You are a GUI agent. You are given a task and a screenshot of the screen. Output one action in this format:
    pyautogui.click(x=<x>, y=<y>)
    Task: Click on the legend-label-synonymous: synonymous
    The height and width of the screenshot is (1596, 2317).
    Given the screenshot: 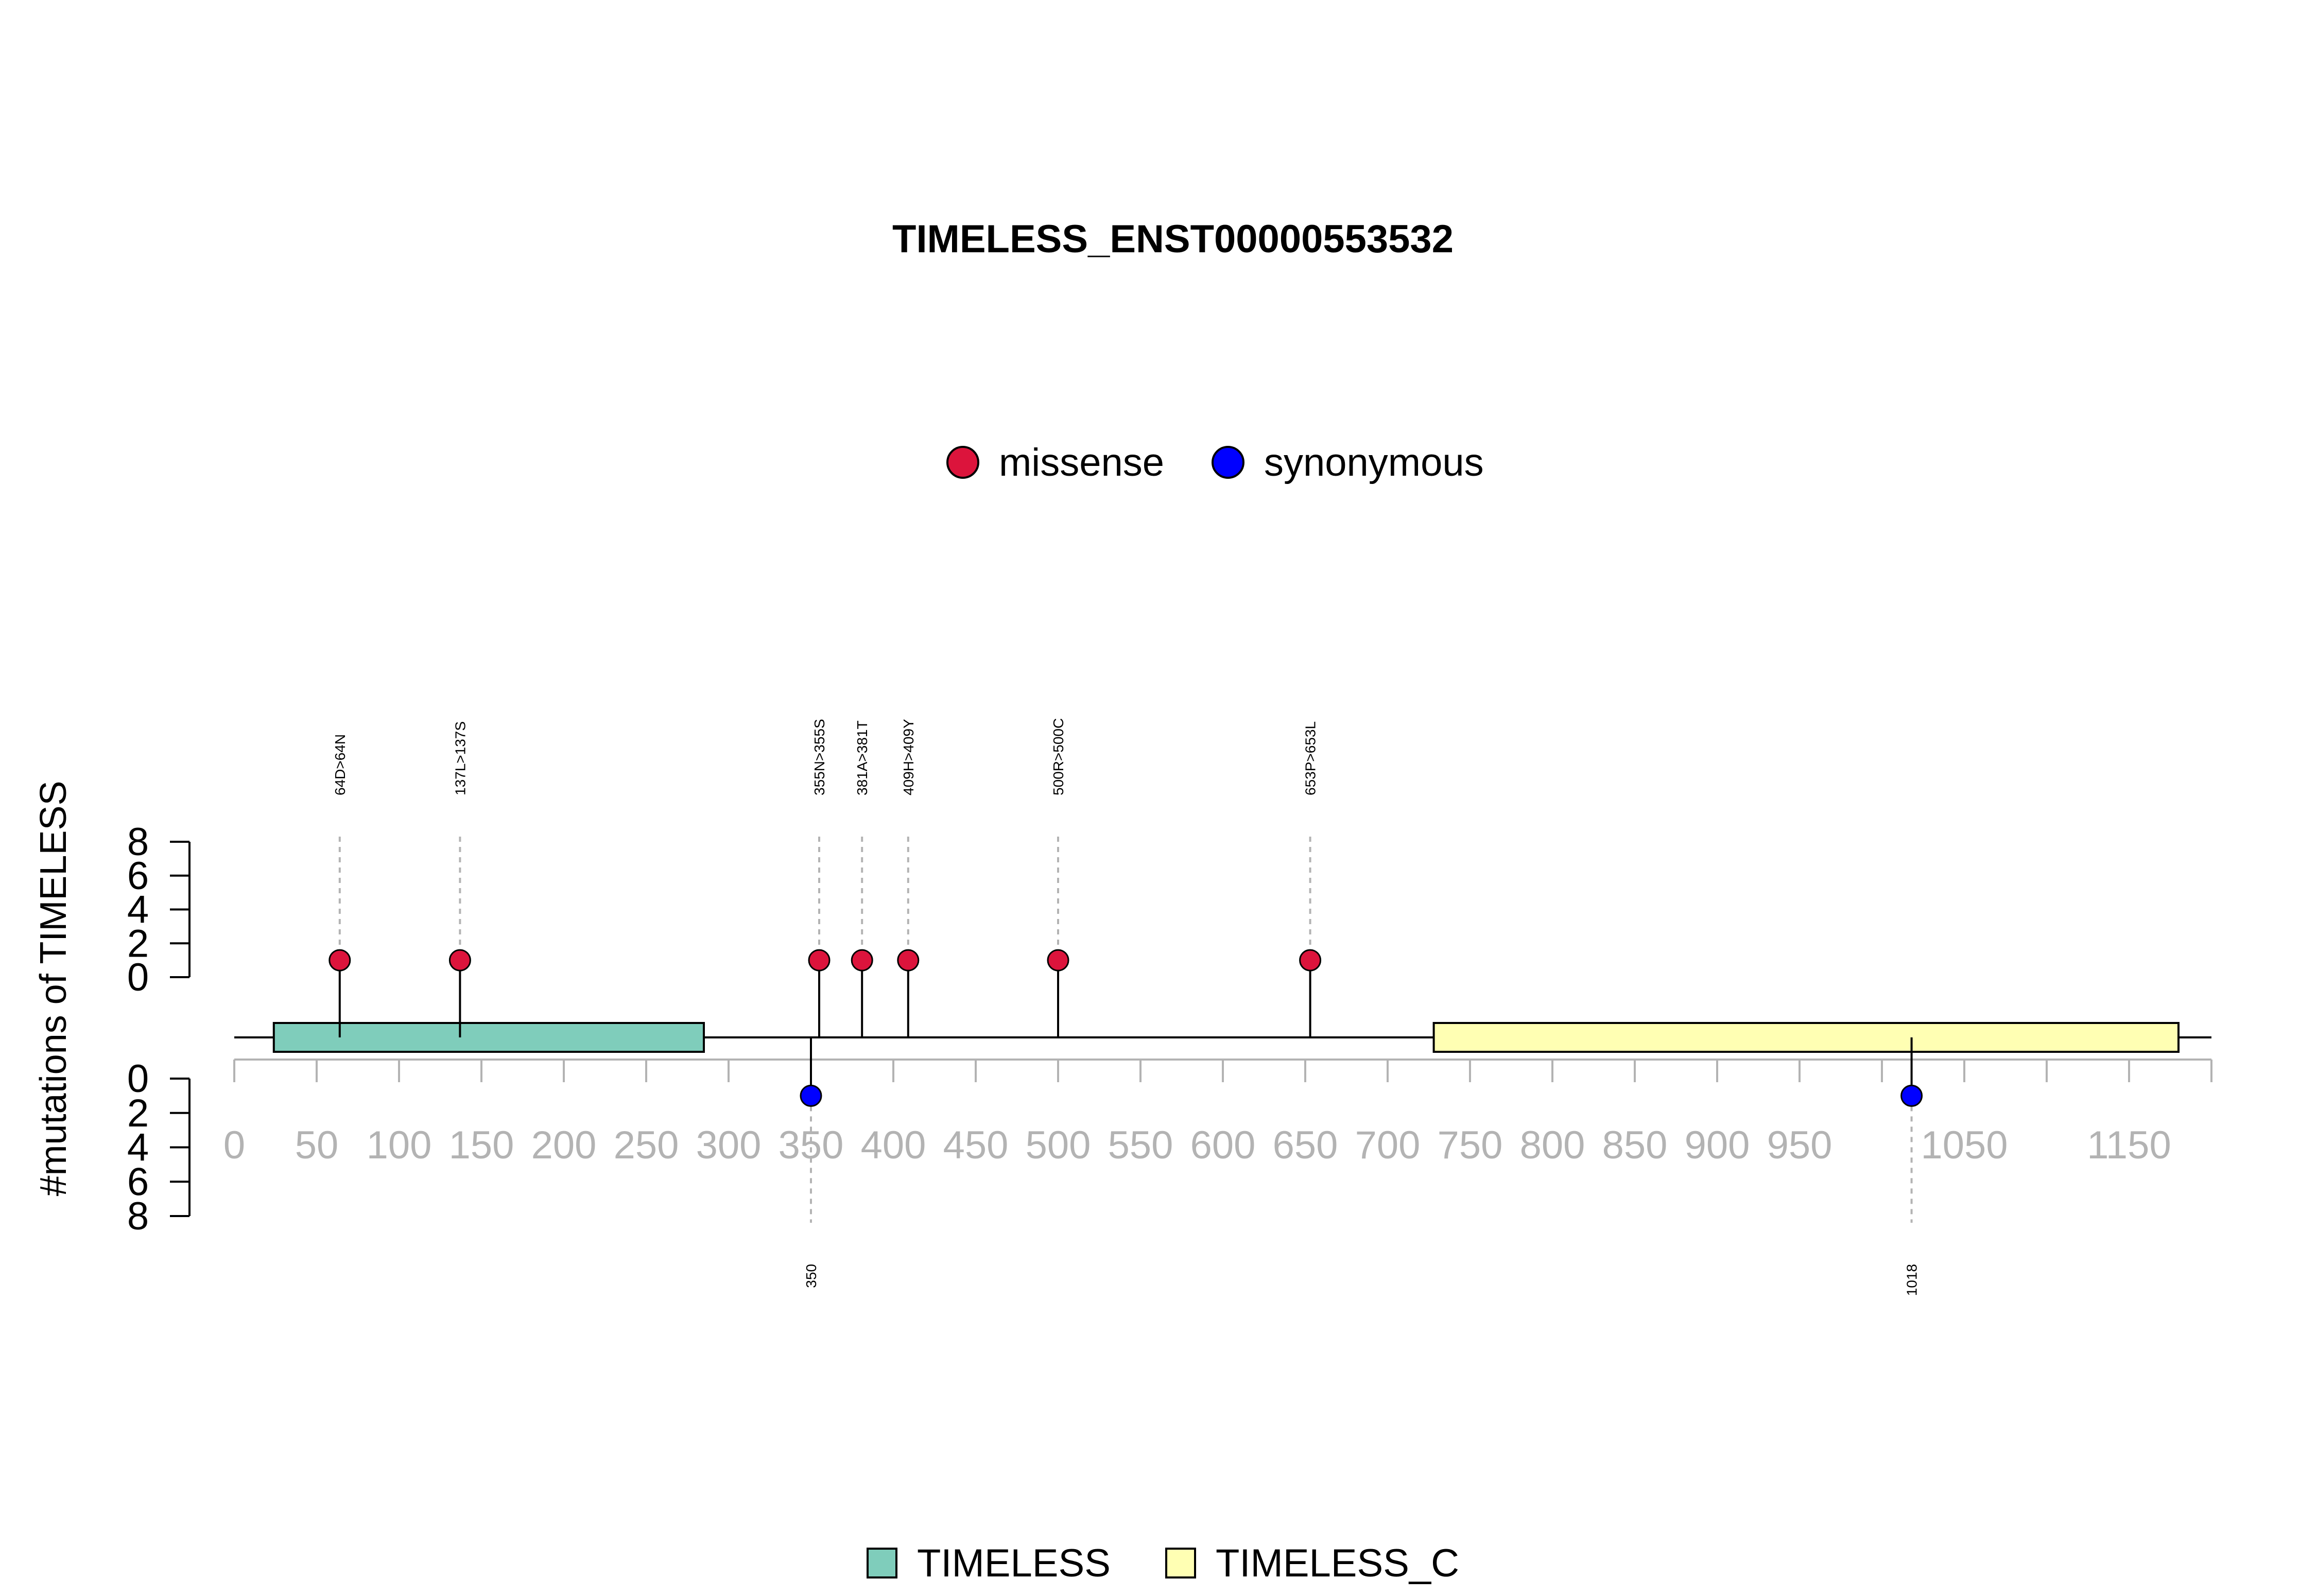 What is the action you would take?
    pyautogui.click(x=1374, y=462)
    